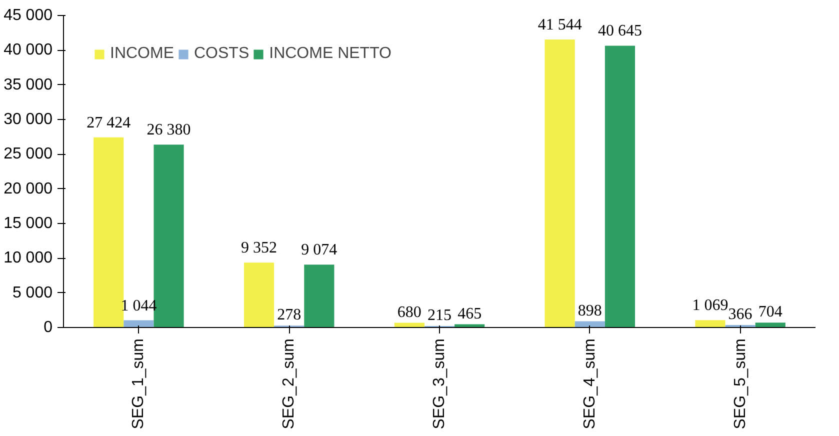 The image size is (839, 436). Describe the element at coordinates (142, 54) in the screenshot. I see `legend-label: INCOME` at that location.